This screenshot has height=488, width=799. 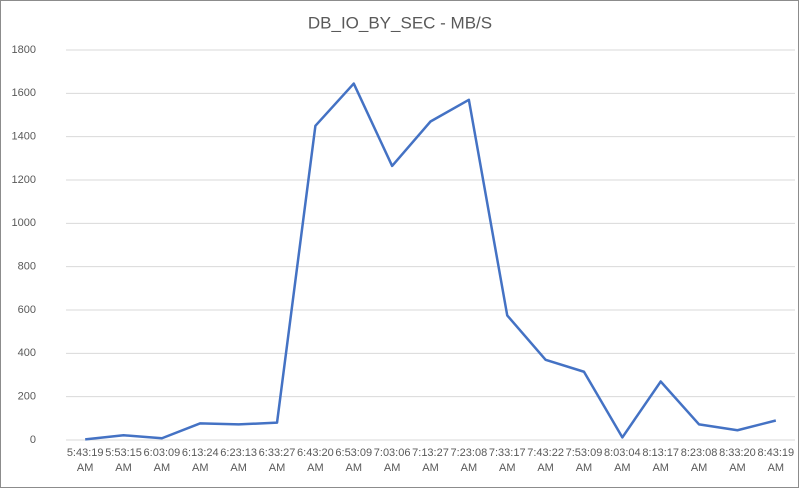 I want to click on x-tick-label: 6:03:09 AM, so click(x=162, y=460).